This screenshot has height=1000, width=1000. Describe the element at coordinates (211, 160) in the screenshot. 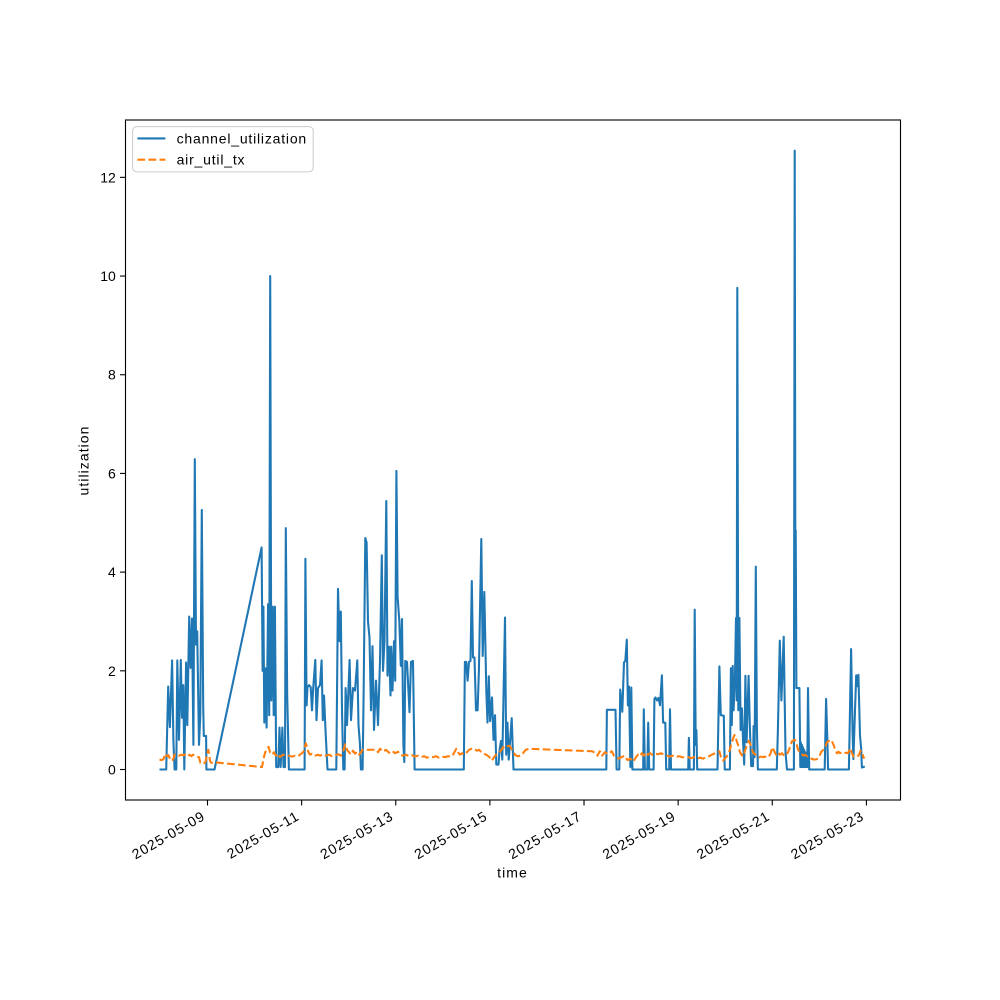

I see `svg-text: air_util_tx` at that location.